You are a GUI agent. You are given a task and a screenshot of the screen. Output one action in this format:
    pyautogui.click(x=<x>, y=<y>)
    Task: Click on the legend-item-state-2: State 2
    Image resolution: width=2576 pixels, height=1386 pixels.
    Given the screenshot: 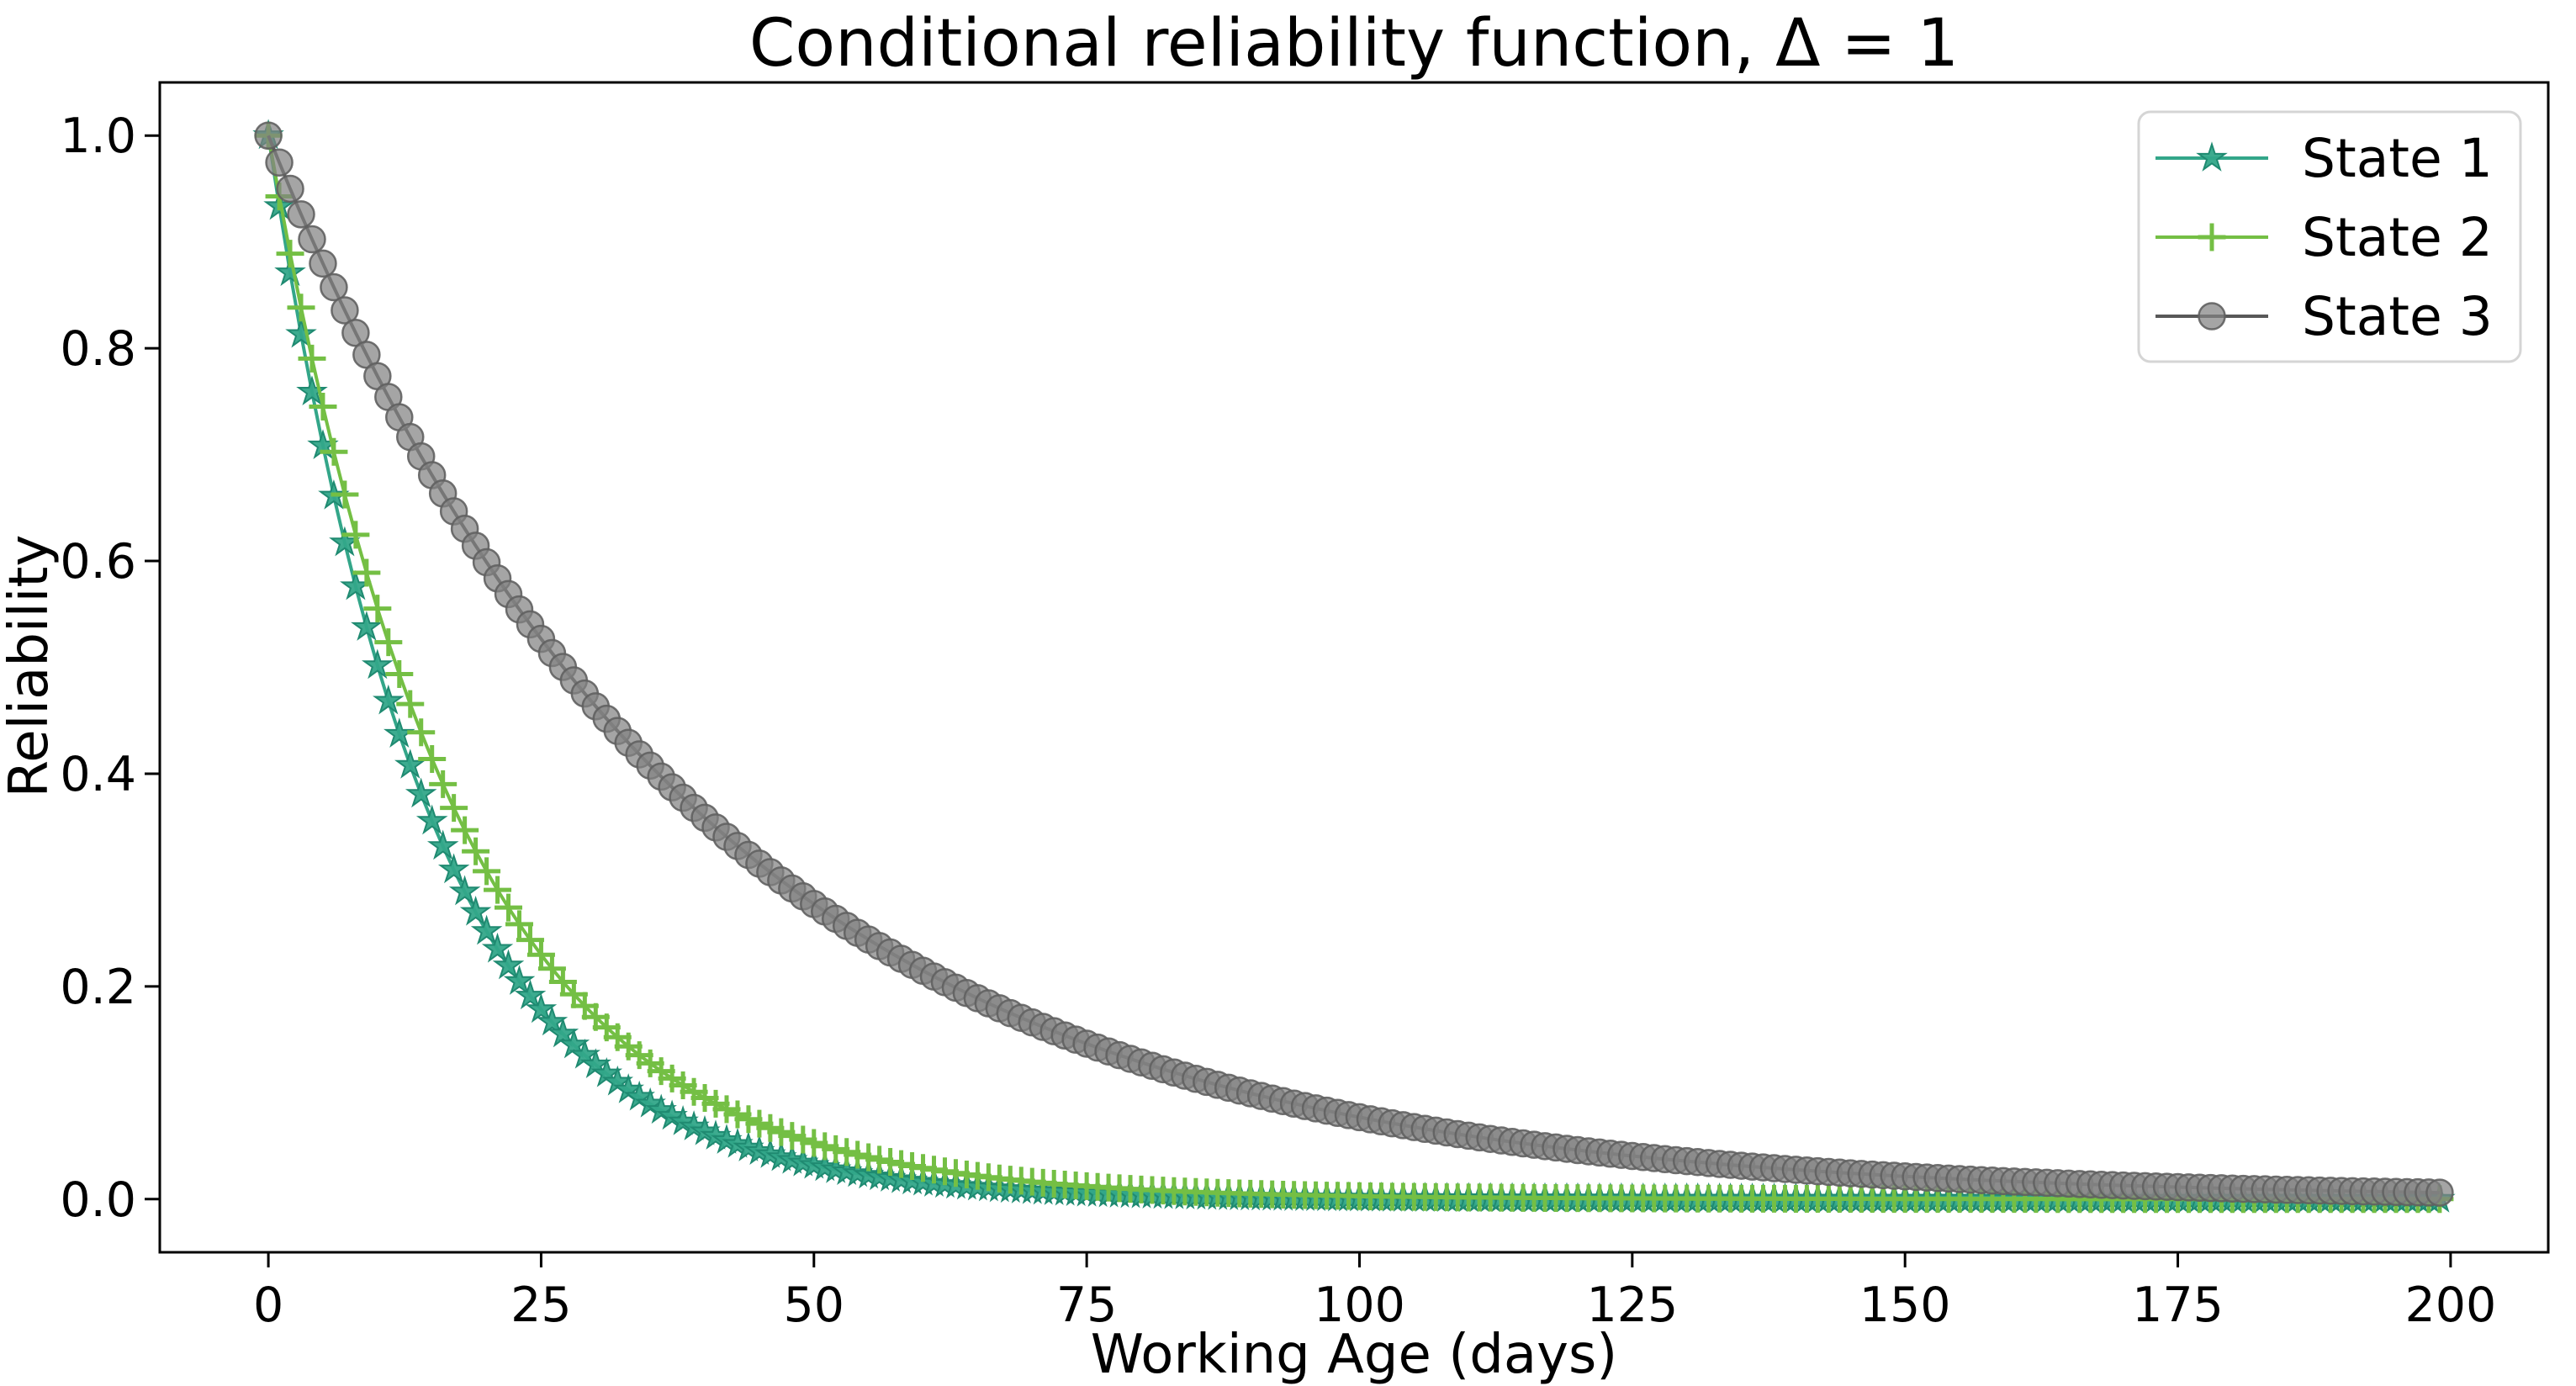 What is the action you would take?
    pyautogui.click(x=2324, y=237)
    